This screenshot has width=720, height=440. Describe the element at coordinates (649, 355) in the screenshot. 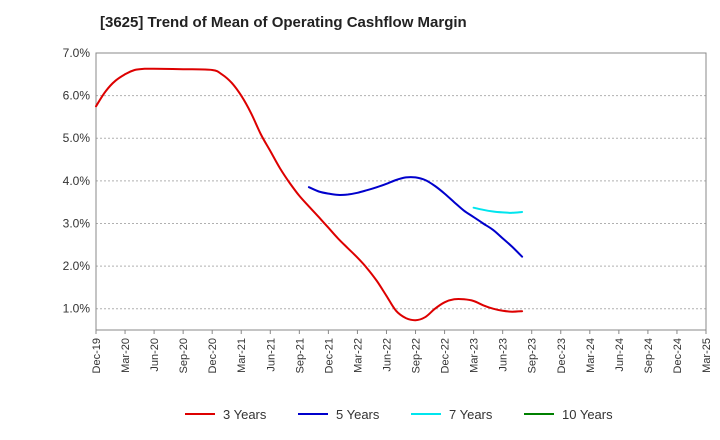

I see `x-tick-label: Sep-24` at that location.